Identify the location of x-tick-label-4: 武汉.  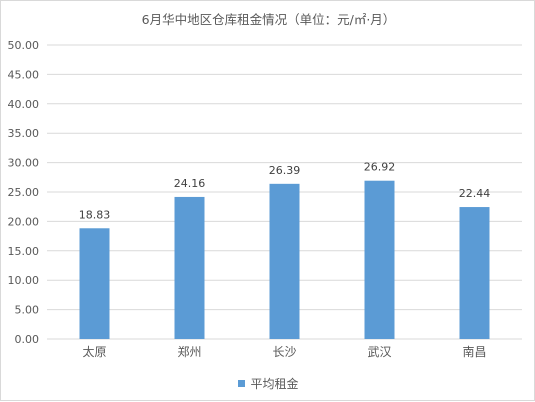
(379, 352).